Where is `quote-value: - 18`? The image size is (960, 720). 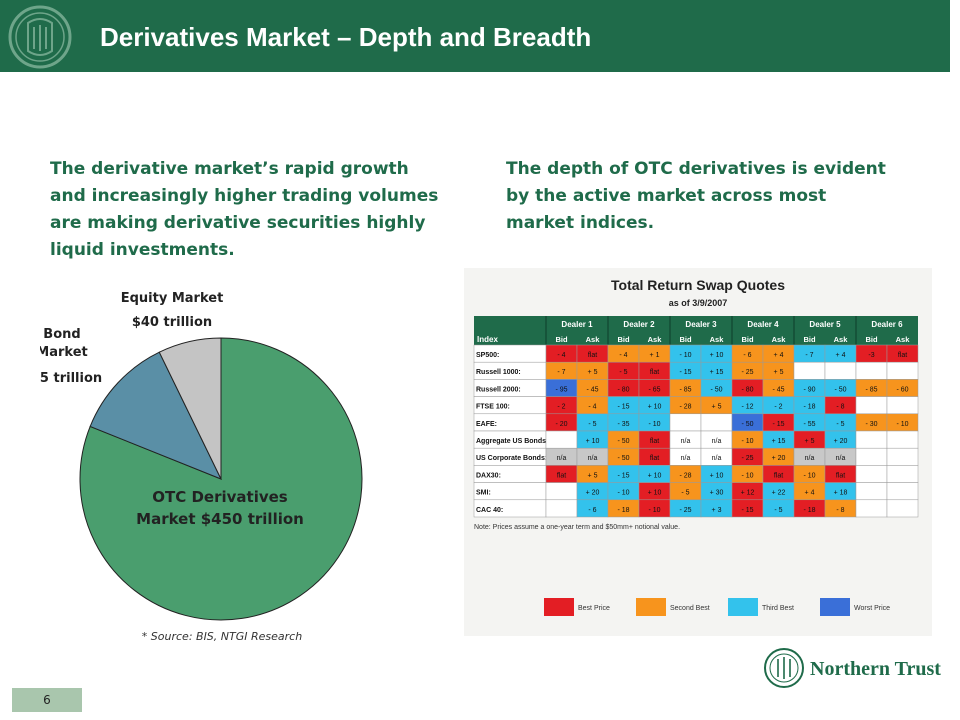
quote-value: - 18 is located at coordinates (623, 510).